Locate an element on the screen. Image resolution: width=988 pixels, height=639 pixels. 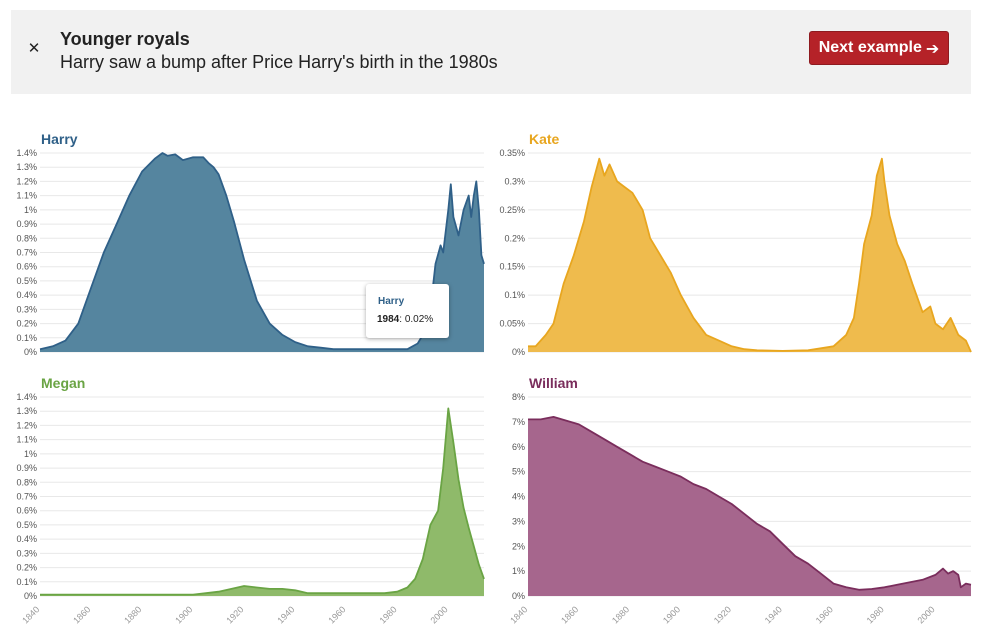
y-tick-label: 3% is located at coordinates (518, 521).